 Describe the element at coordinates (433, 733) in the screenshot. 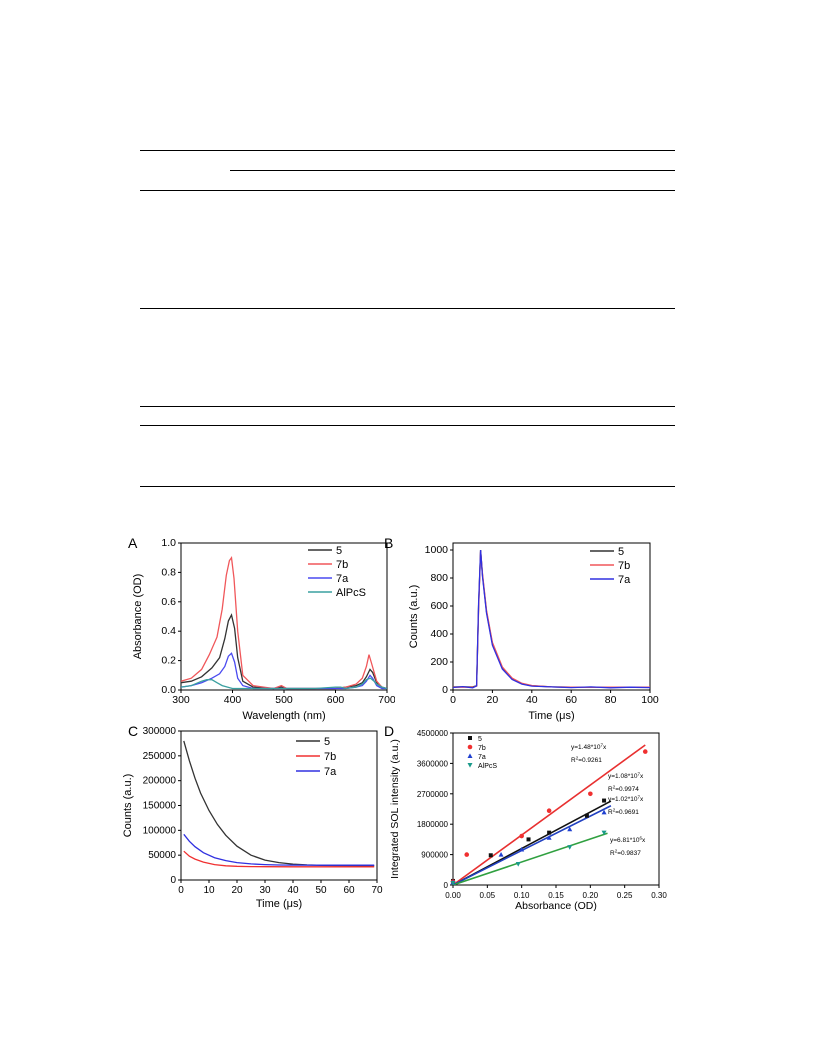

I see `y-tick-label: 4500000` at that location.